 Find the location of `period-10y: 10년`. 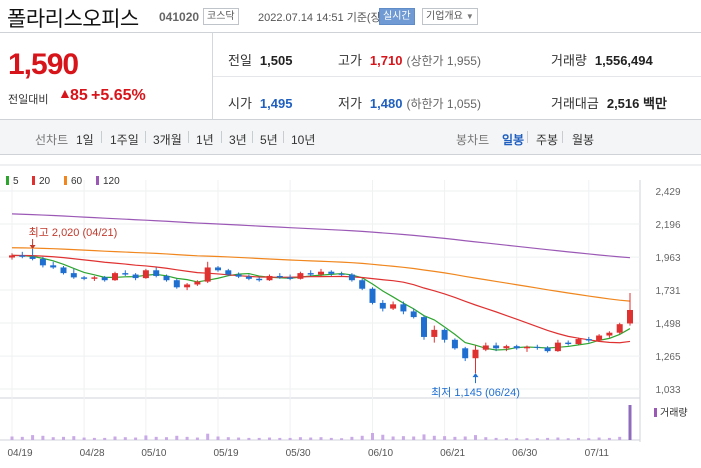

period-10y: 10년 is located at coordinates (303, 140).